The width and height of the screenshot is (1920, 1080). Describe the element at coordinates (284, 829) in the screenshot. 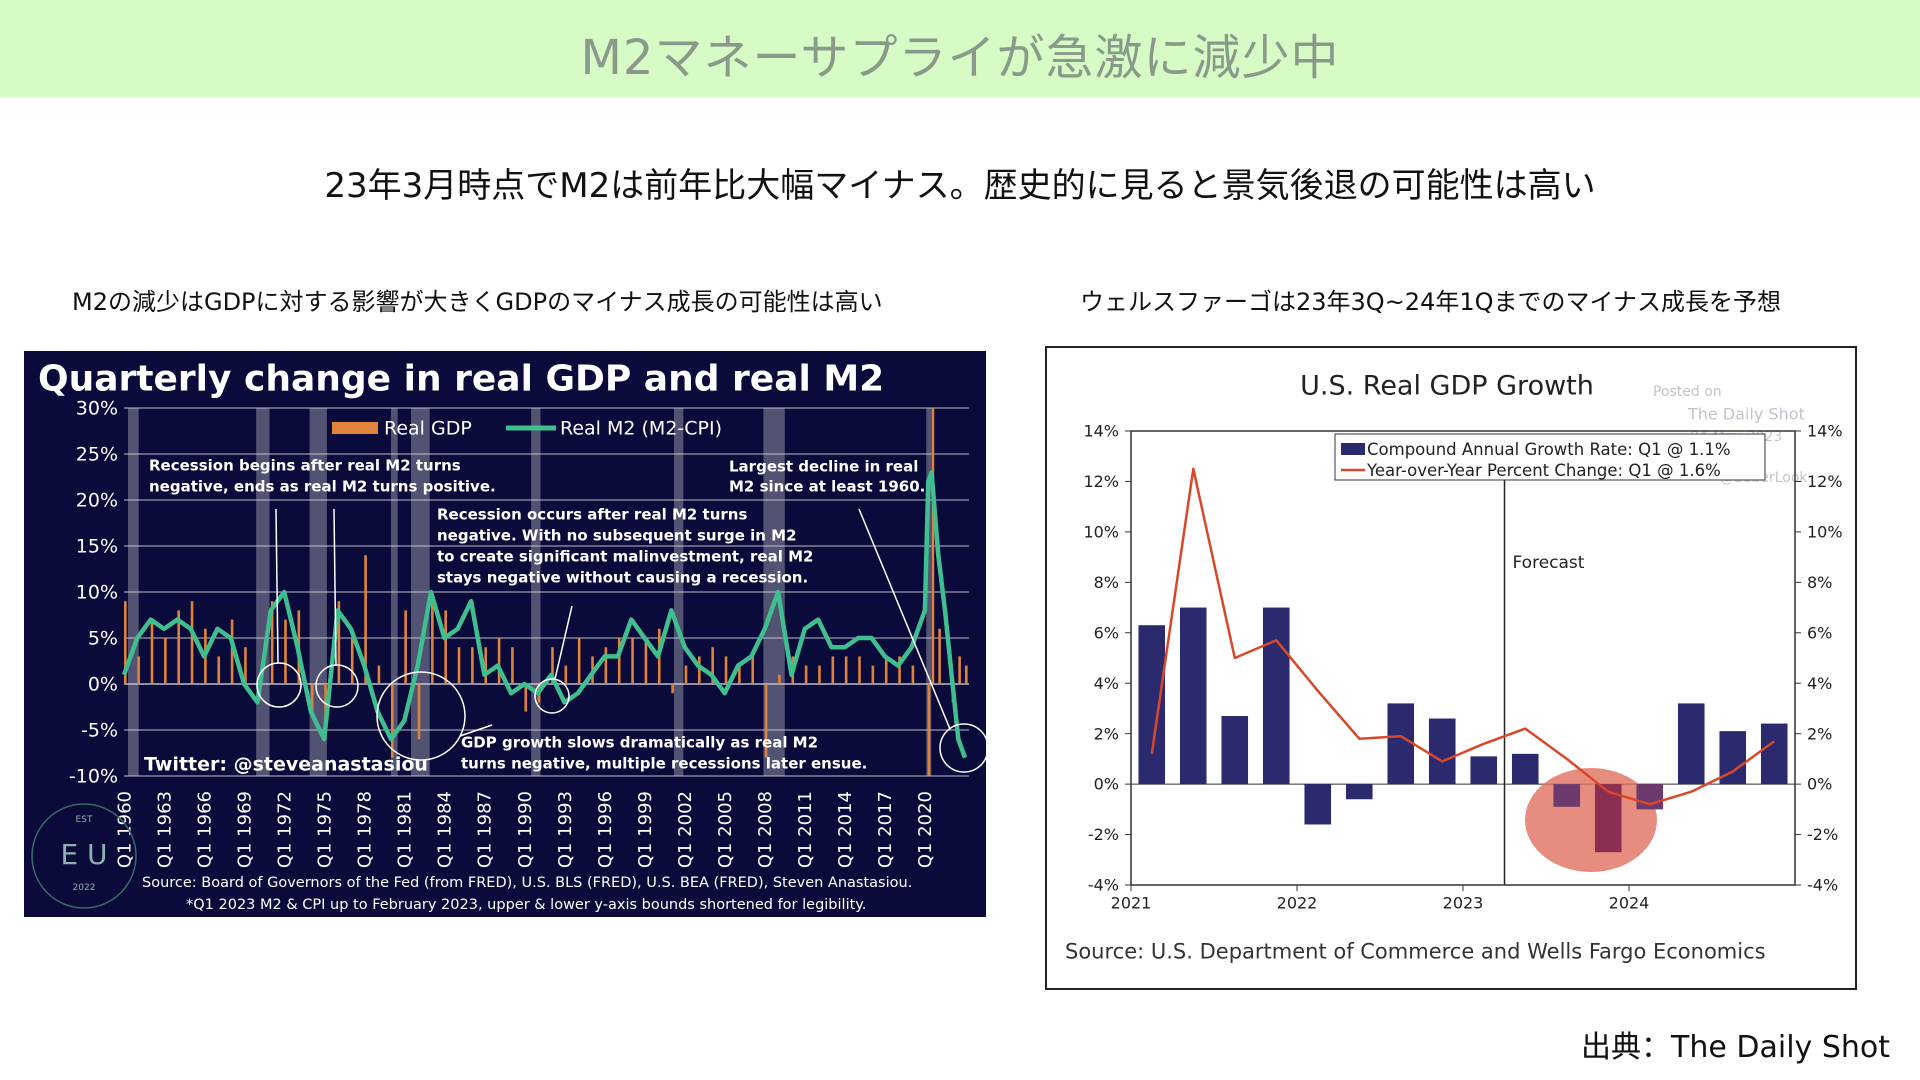

I see `x-tick-4: Q1 1972` at that location.